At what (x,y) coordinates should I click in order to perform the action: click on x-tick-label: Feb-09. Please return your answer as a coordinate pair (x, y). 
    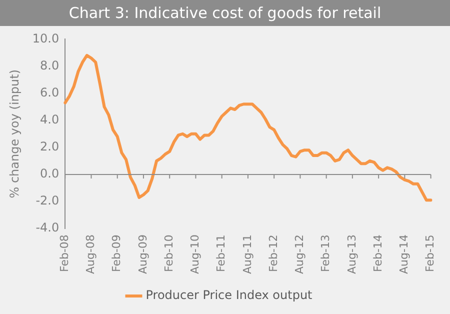
    Looking at the image, I should click on (117, 253).